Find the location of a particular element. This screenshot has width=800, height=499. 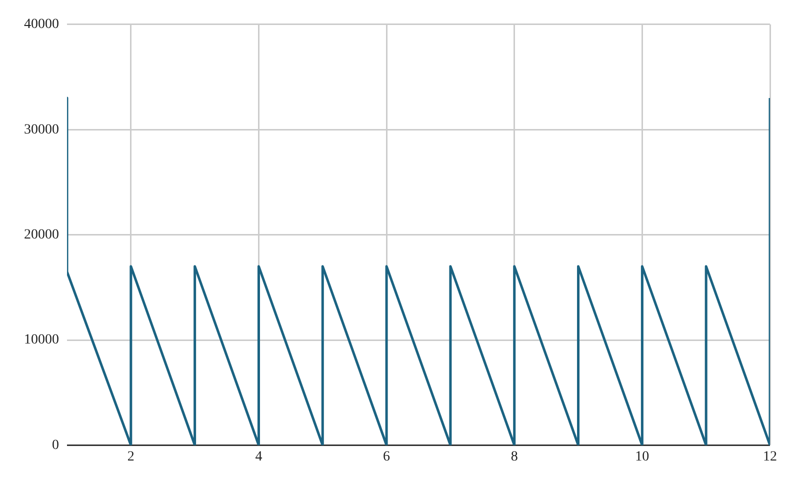

x-tick-label: 10 is located at coordinates (642, 456).